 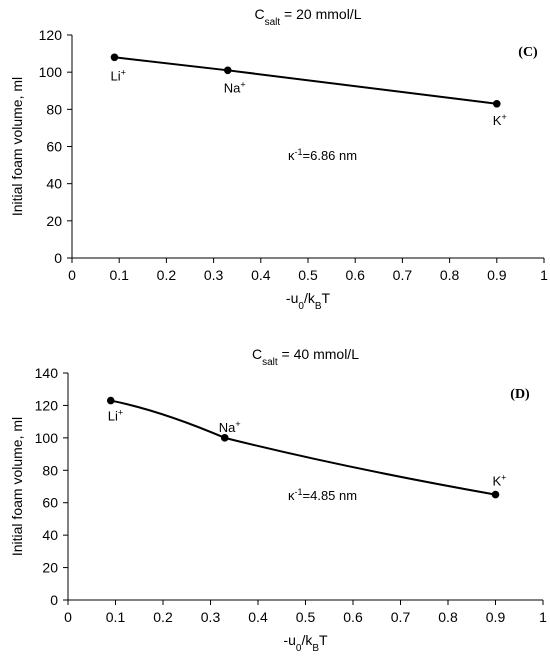 I want to click on kappa-annotation: κ-1=6.86 nm, so click(x=322, y=155).